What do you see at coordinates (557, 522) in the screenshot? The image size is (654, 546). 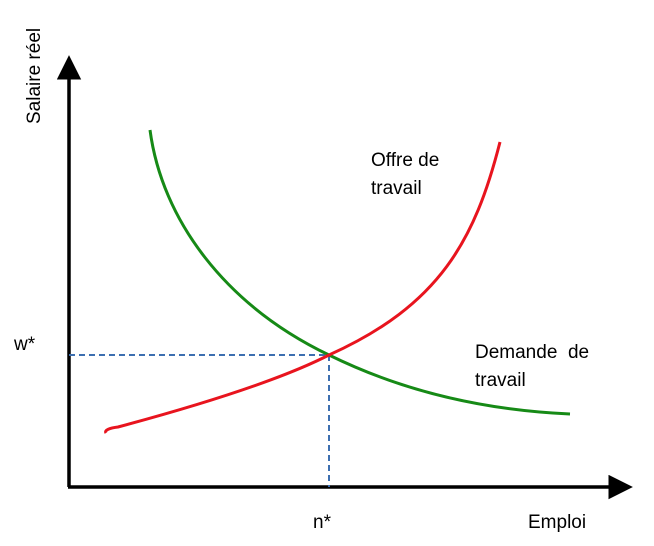 I see `x-axis-label: Emploi` at bounding box center [557, 522].